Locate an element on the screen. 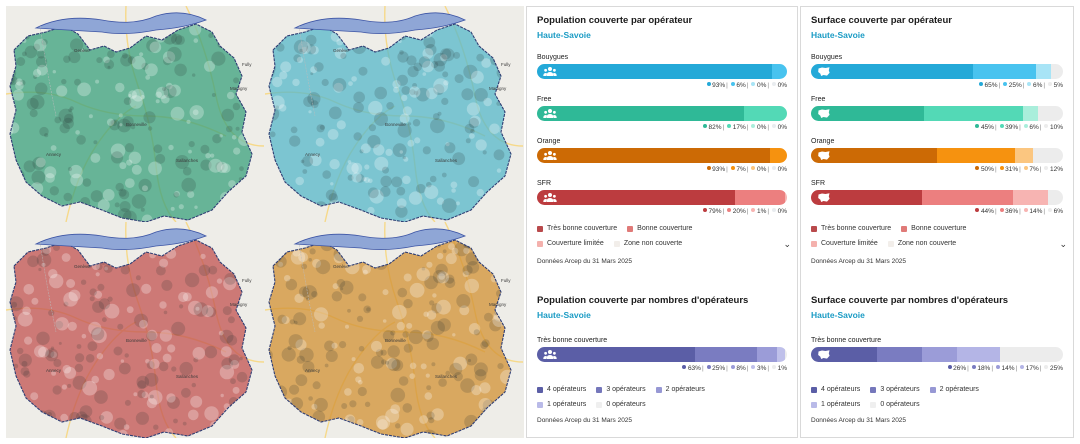 Image resolution: width=1080 pixels, height=444 pixels. legend-row: 4 opérateurs 3 opérateurs 2 opérateurs is located at coordinates (662, 389).